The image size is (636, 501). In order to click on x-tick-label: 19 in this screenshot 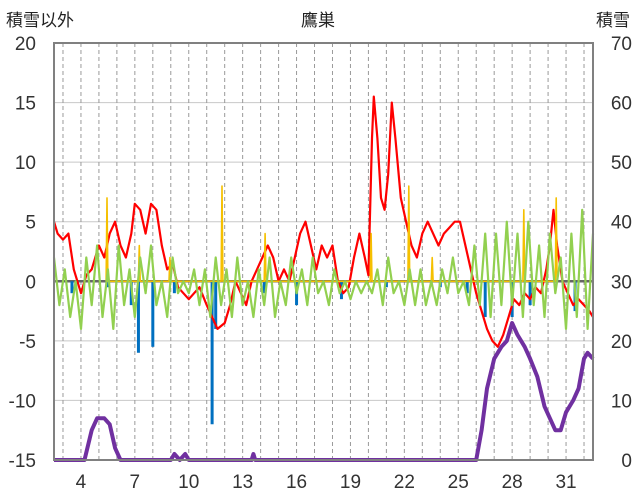, I will do `click(350, 482)`.